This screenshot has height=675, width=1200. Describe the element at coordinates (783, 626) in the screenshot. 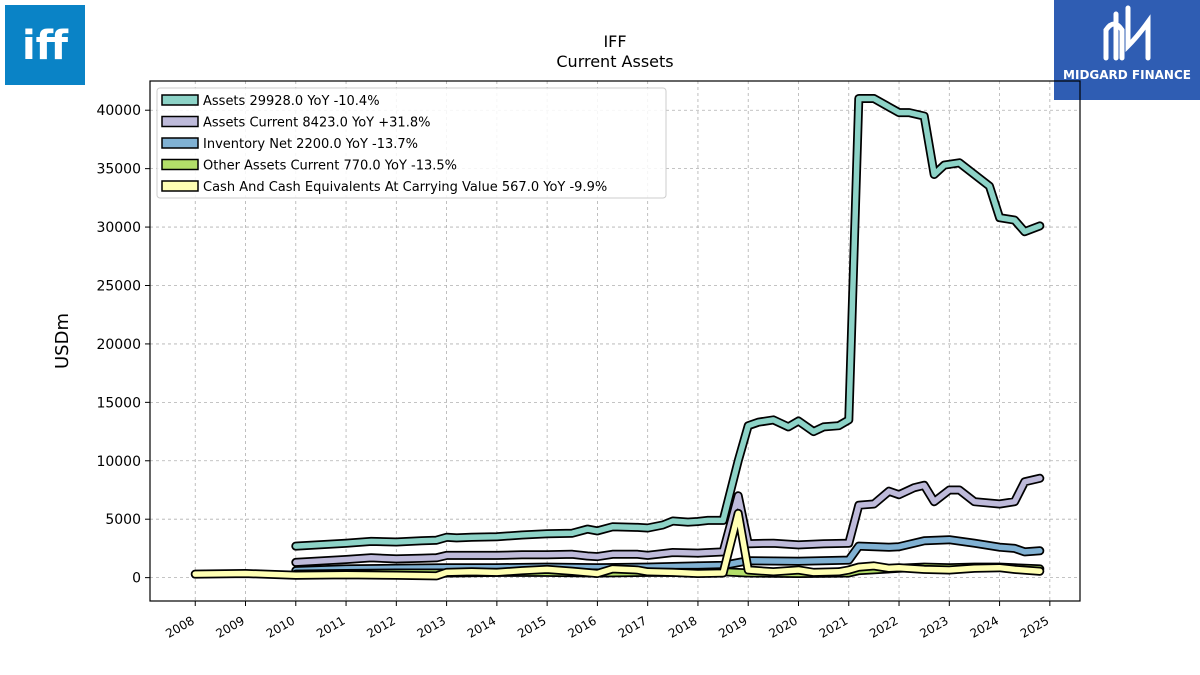

I see `x-tick-label: 2020` at that location.